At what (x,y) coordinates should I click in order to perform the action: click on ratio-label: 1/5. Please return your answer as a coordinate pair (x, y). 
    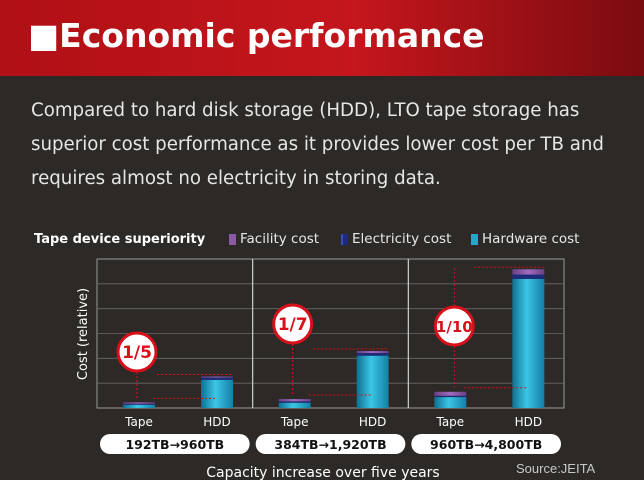
    Looking at the image, I should click on (137, 353).